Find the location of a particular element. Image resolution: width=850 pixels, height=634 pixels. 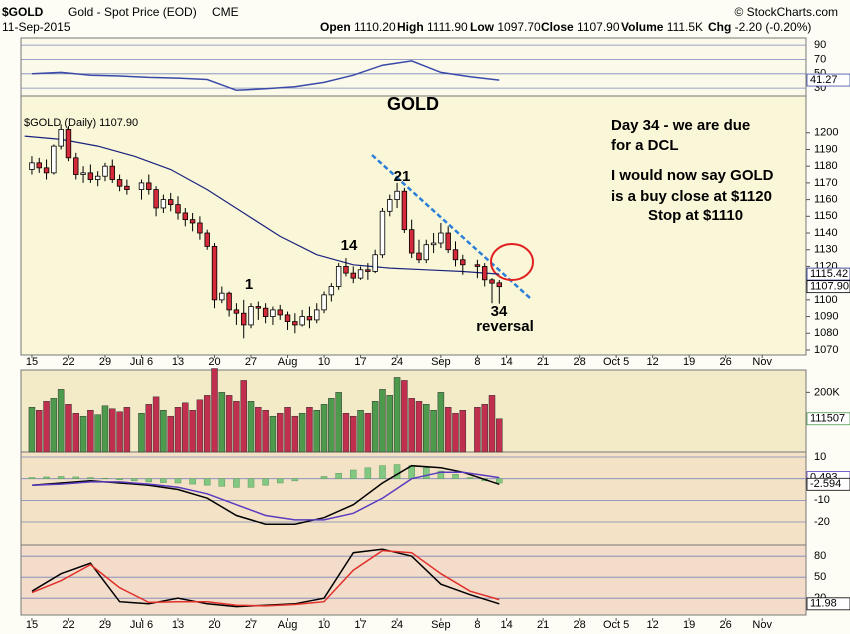

trend-line is located at coordinates (451, 226).